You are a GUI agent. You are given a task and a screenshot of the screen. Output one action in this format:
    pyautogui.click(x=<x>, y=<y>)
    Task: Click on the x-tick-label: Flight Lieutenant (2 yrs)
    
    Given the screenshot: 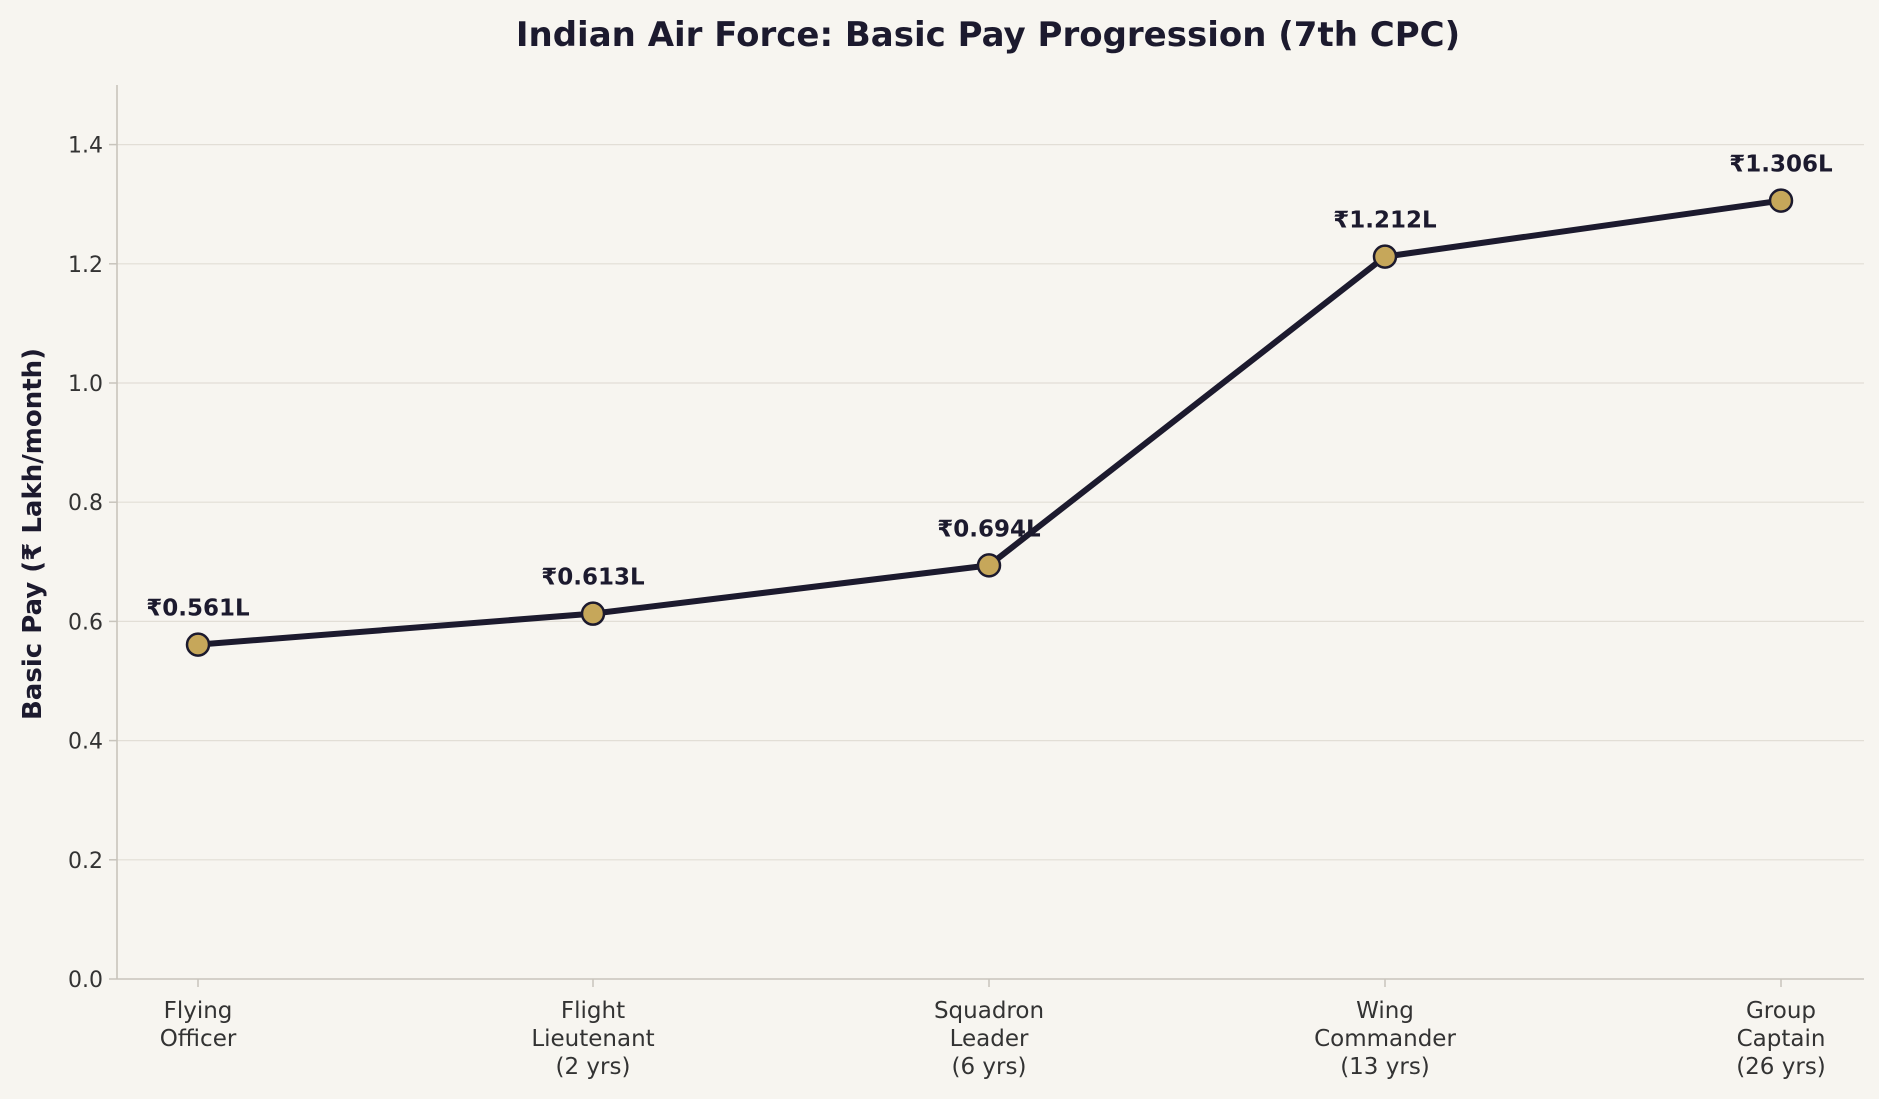 What is the action you would take?
    pyautogui.click(x=592, y=1039)
    